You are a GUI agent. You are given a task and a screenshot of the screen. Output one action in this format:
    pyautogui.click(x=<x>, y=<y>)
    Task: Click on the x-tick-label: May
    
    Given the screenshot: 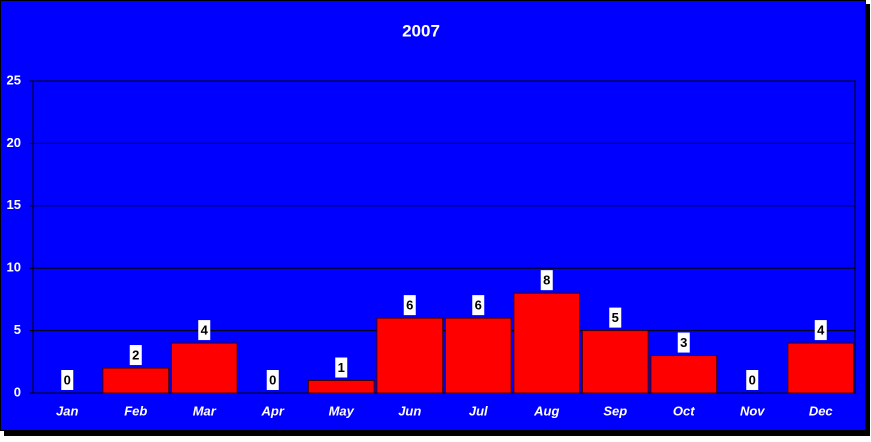 What is the action you would take?
    pyautogui.click(x=342, y=410)
    